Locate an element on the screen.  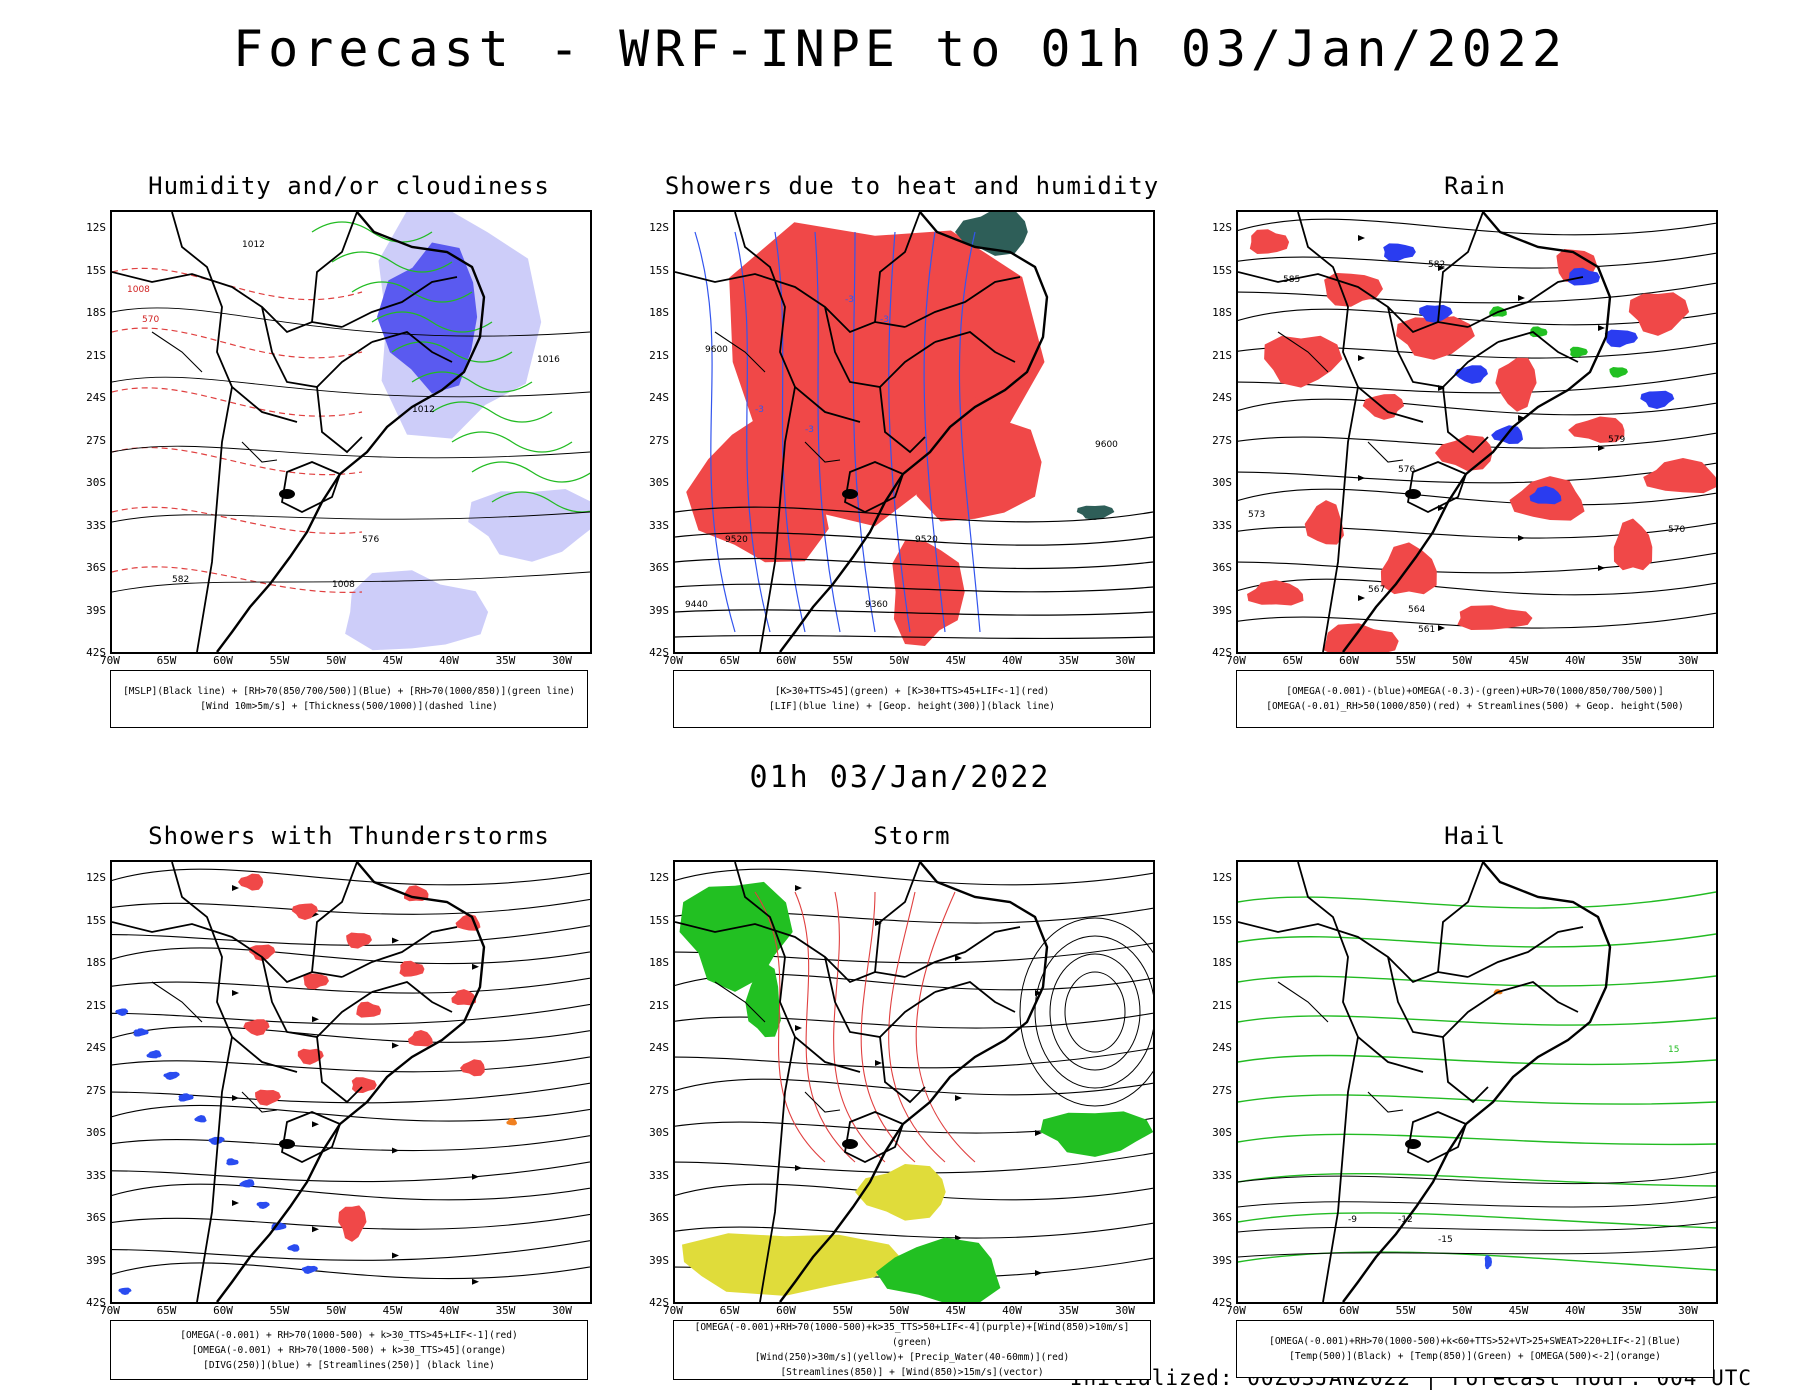
thunderstorm-red-region is located at coordinates (412, 968).